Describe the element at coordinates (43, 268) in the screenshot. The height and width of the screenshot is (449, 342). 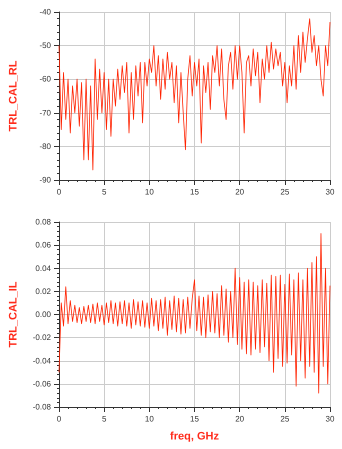
I see `y-tick-label: 0.04` at that location.